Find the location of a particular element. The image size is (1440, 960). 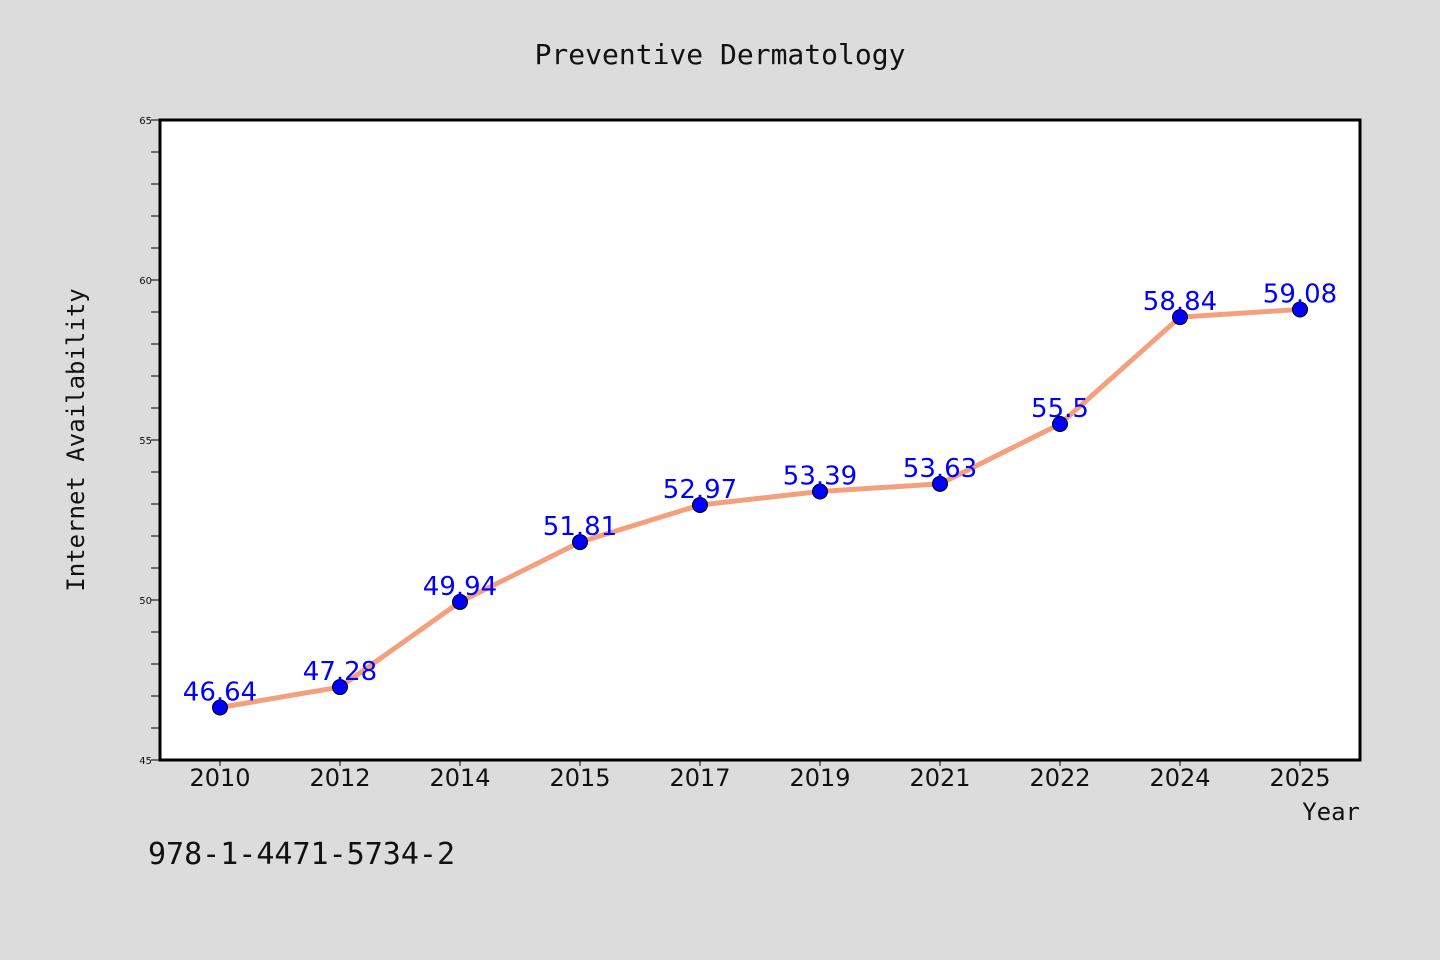

data-label: 59.08 is located at coordinates (1300, 294).